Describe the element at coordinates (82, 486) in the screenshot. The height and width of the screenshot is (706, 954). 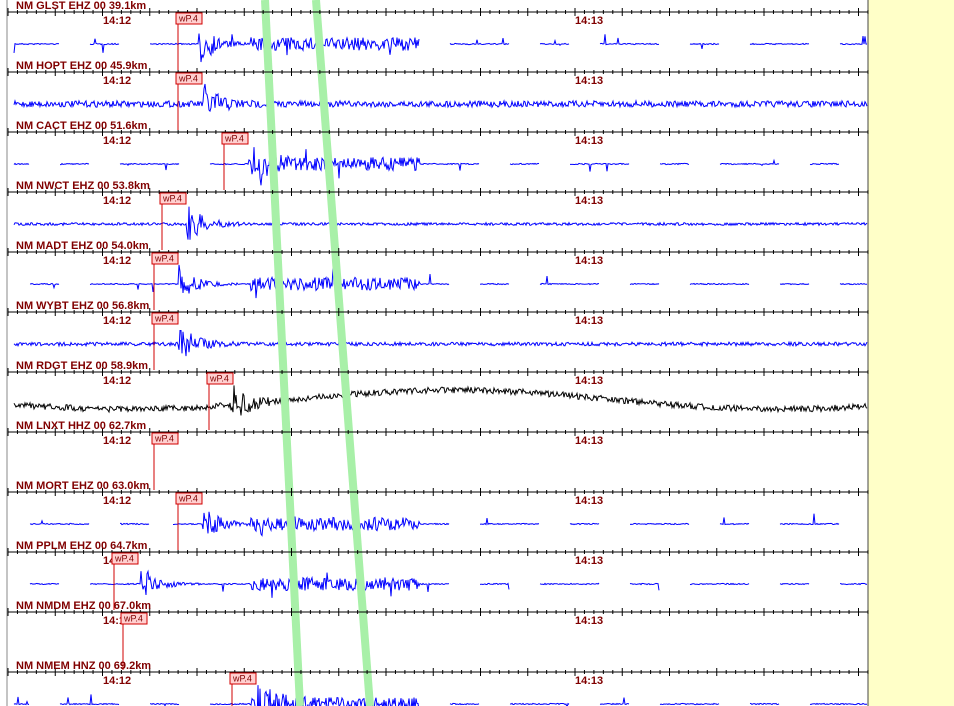
I see `station-label: NM MORT EHZ 00 63.0km` at that location.